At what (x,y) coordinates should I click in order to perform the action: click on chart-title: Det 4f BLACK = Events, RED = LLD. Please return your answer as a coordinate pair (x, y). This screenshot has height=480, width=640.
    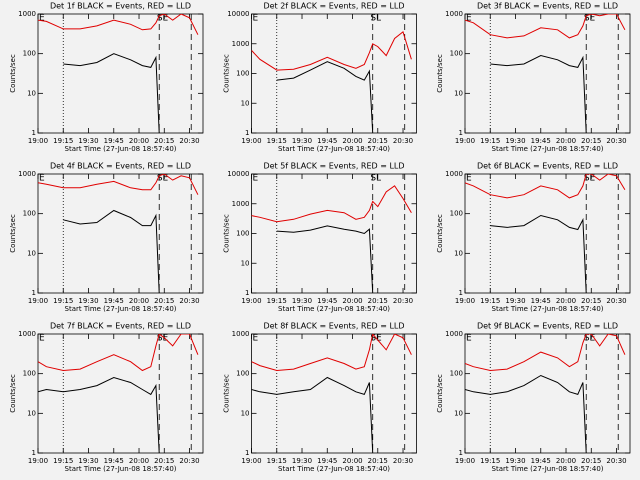
    Looking at the image, I should click on (120, 166).